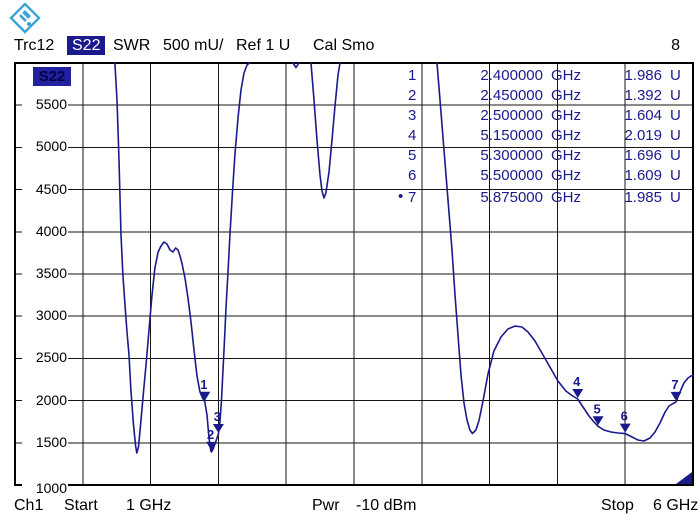 The image size is (700, 530). What do you see at coordinates (617, 505) in the screenshot?
I see `stop-freq-label: Stop` at bounding box center [617, 505].